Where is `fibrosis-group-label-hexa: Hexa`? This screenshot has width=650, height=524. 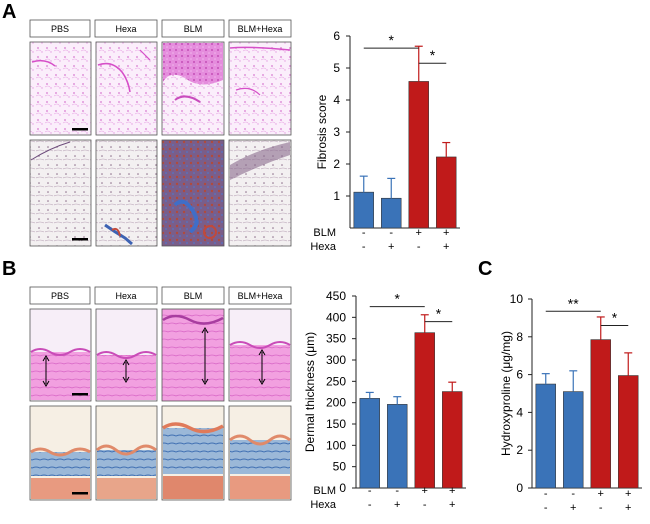
fibrosis-group-label-hexa: Hexa is located at coordinates (323, 247).